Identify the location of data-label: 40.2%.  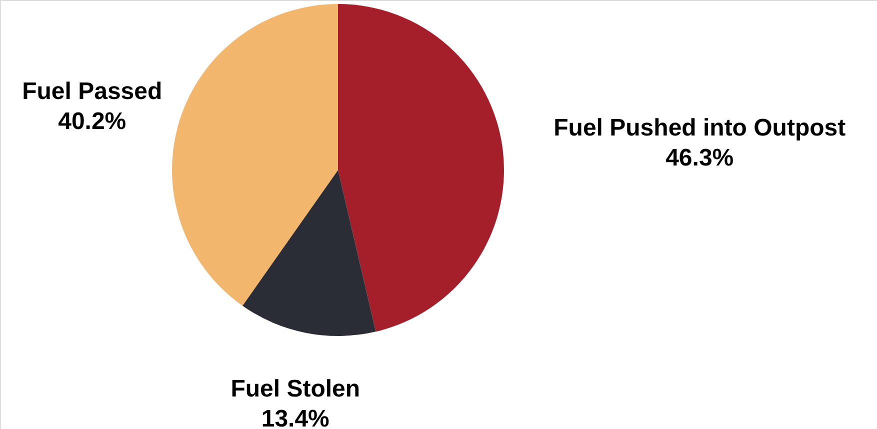
(92, 122).